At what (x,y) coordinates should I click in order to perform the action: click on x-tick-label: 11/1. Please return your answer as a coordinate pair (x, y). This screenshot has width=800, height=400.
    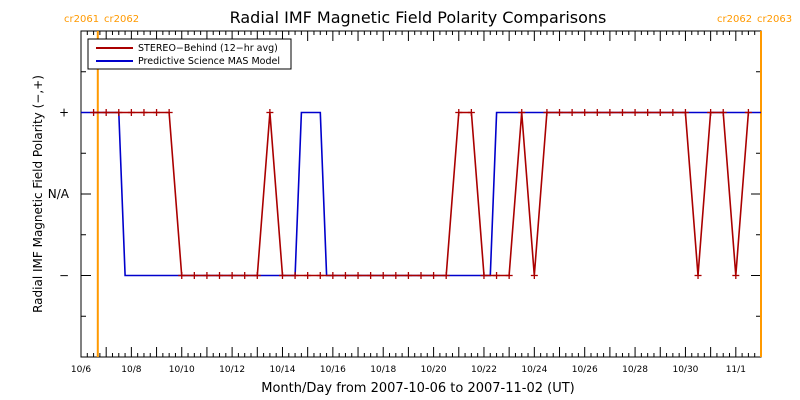
    Looking at the image, I should click on (736, 370).